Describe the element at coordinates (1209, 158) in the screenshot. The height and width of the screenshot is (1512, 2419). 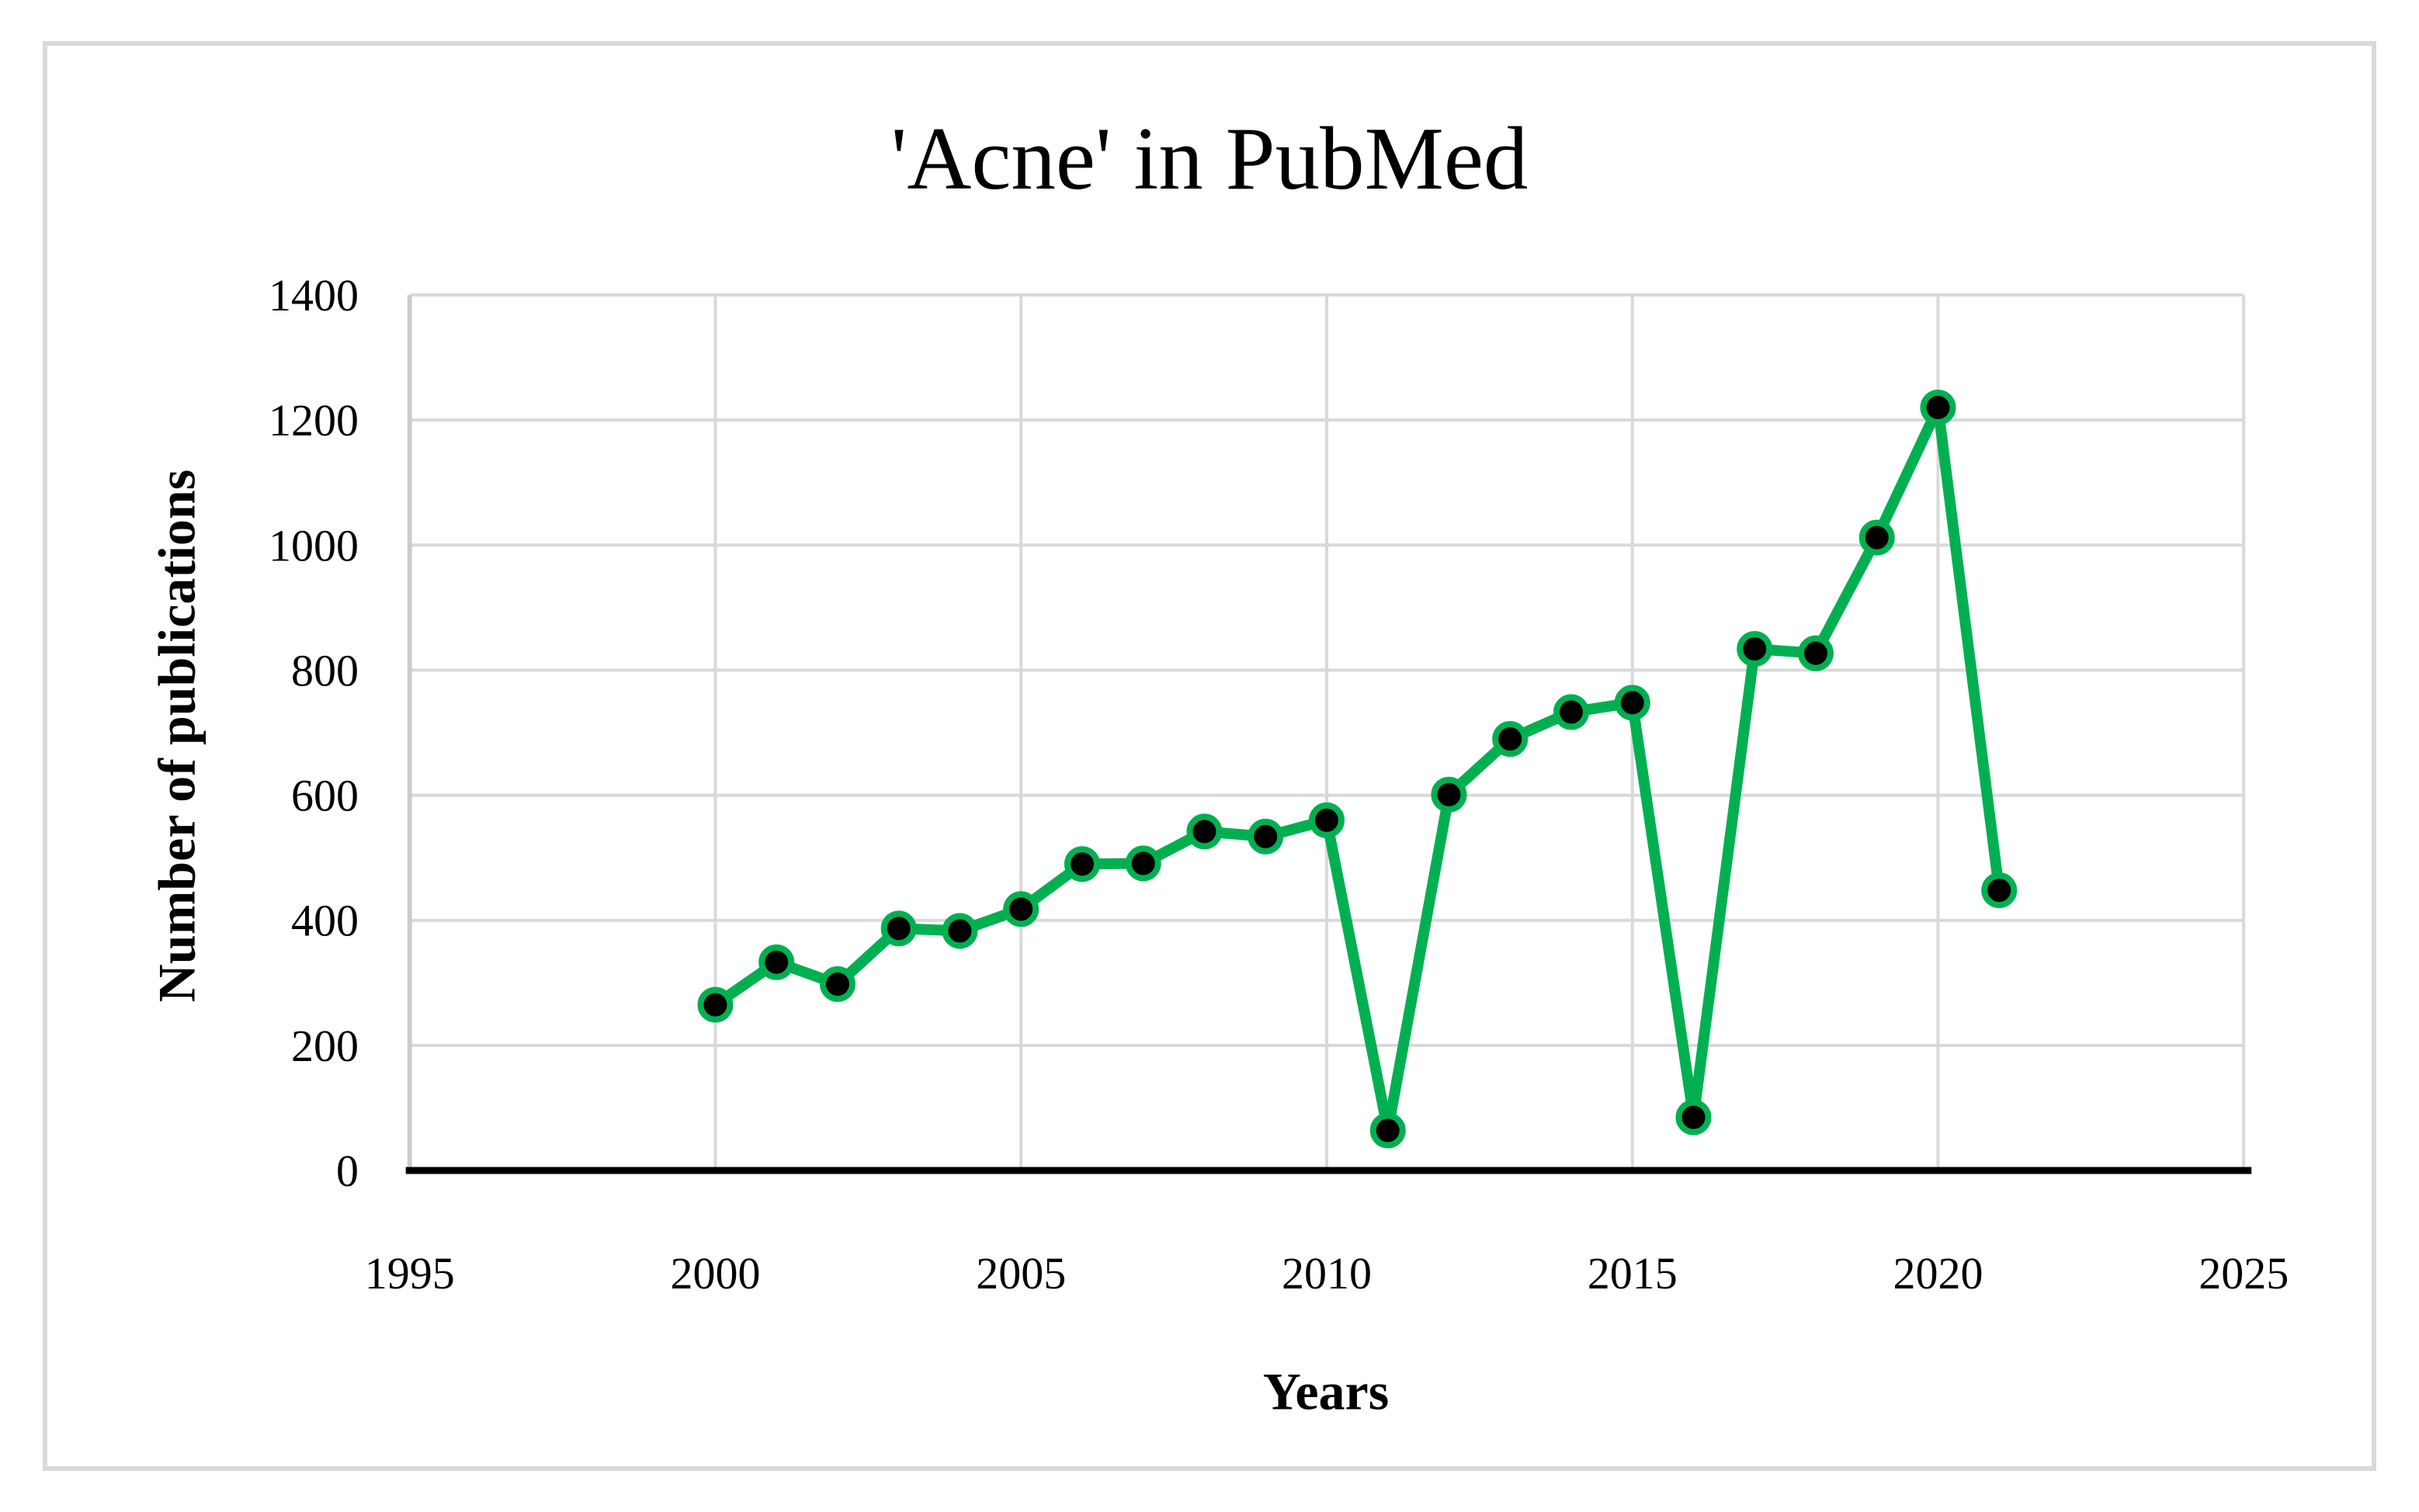
I see `chart-title: 'Acne' in PubMed` at that location.